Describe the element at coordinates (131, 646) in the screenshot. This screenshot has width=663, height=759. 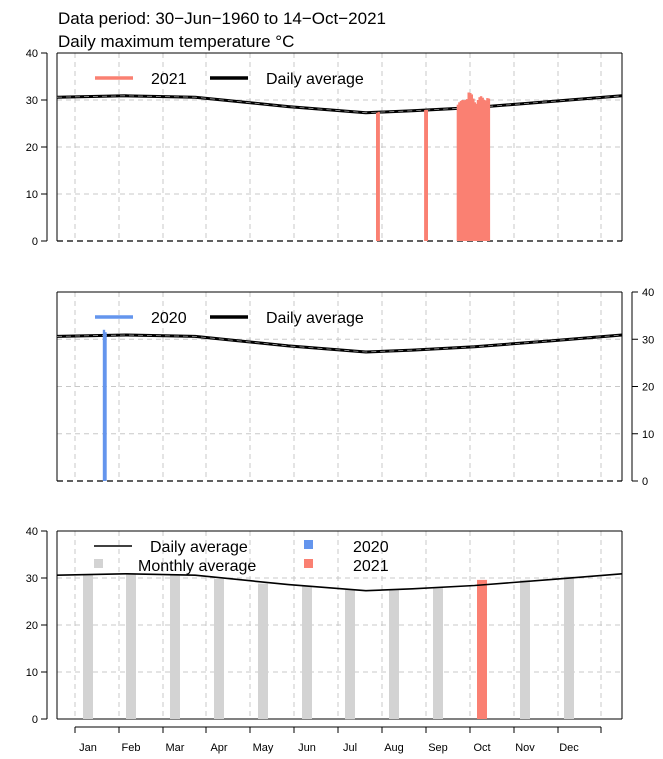
I see `panel-3-bar-monthly-average-feb` at that location.